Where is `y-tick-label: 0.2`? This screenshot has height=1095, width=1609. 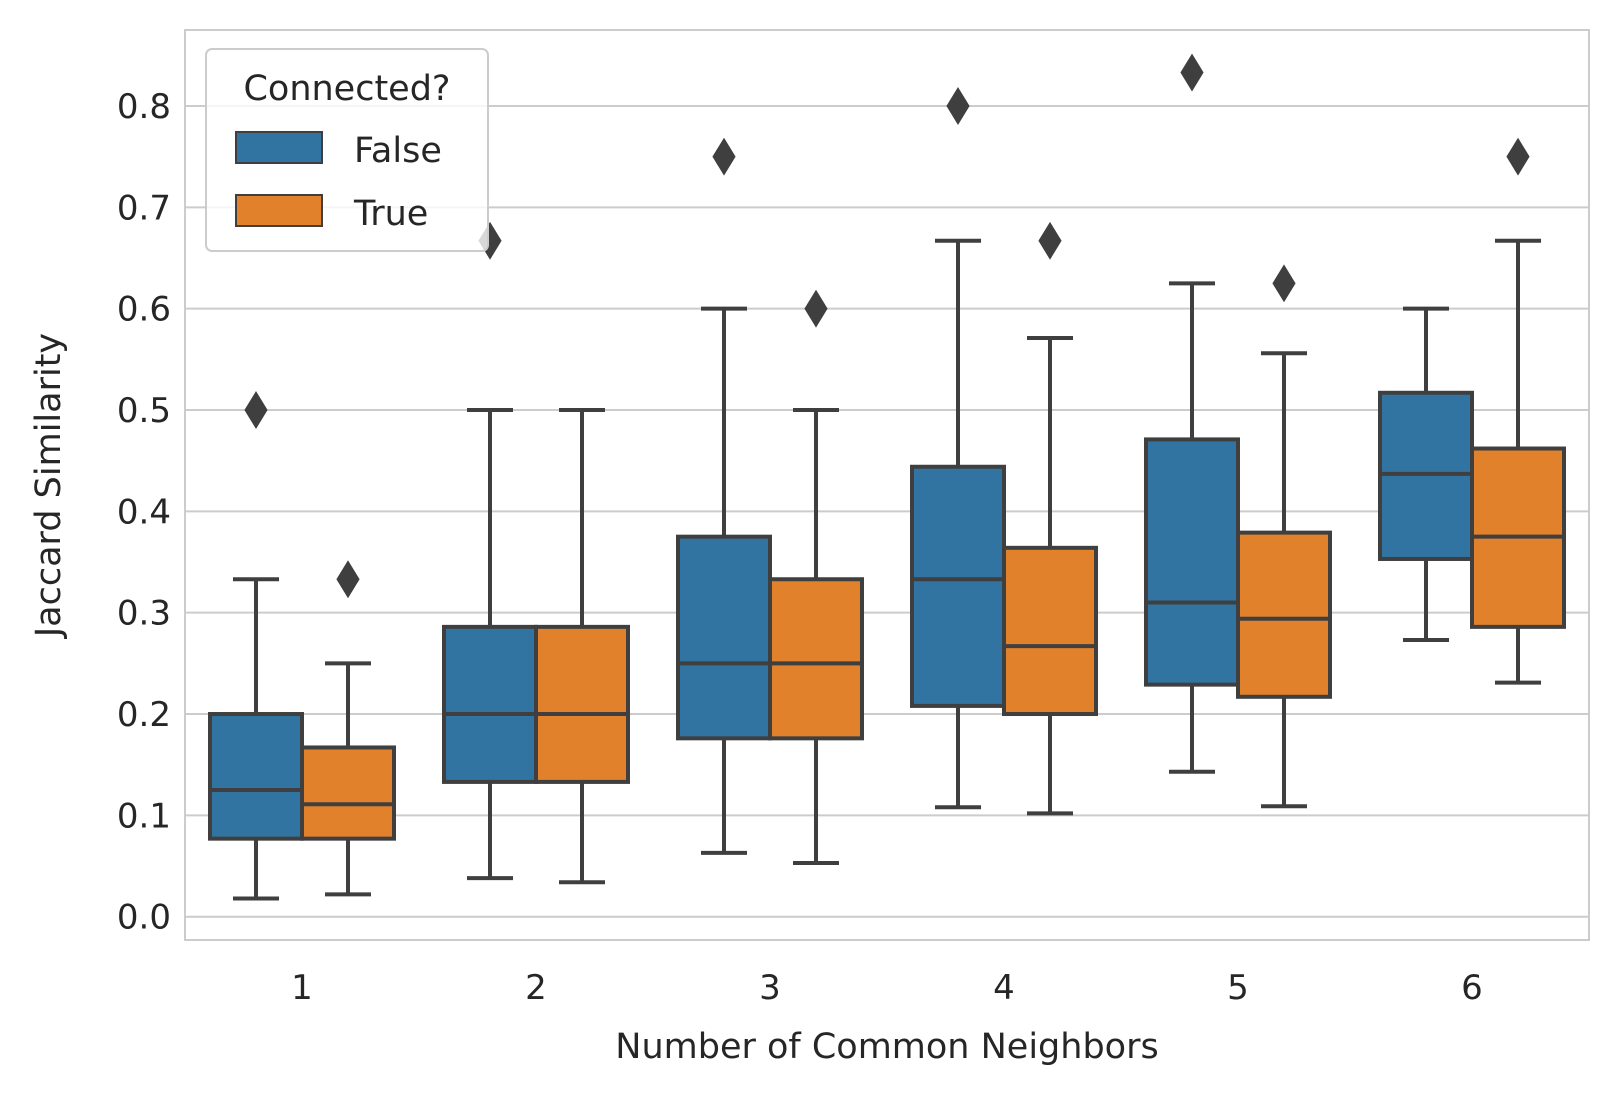
y-tick-label: 0.2 is located at coordinates (144, 715).